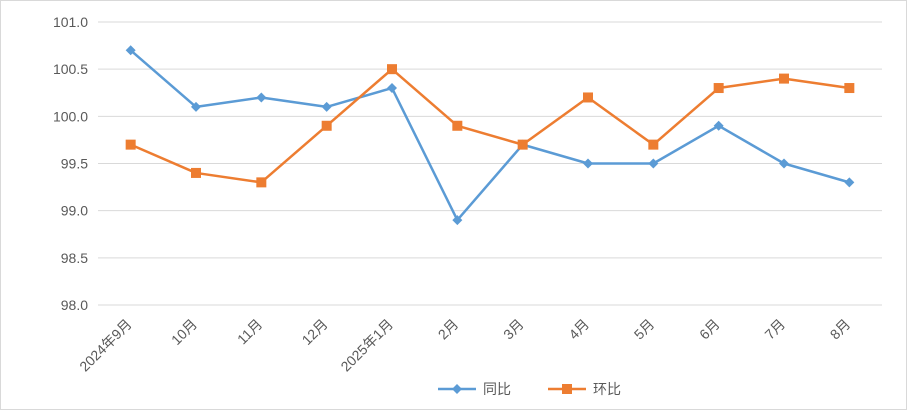  I want to click on y-tick-label: 99.0, so click(74, 211).